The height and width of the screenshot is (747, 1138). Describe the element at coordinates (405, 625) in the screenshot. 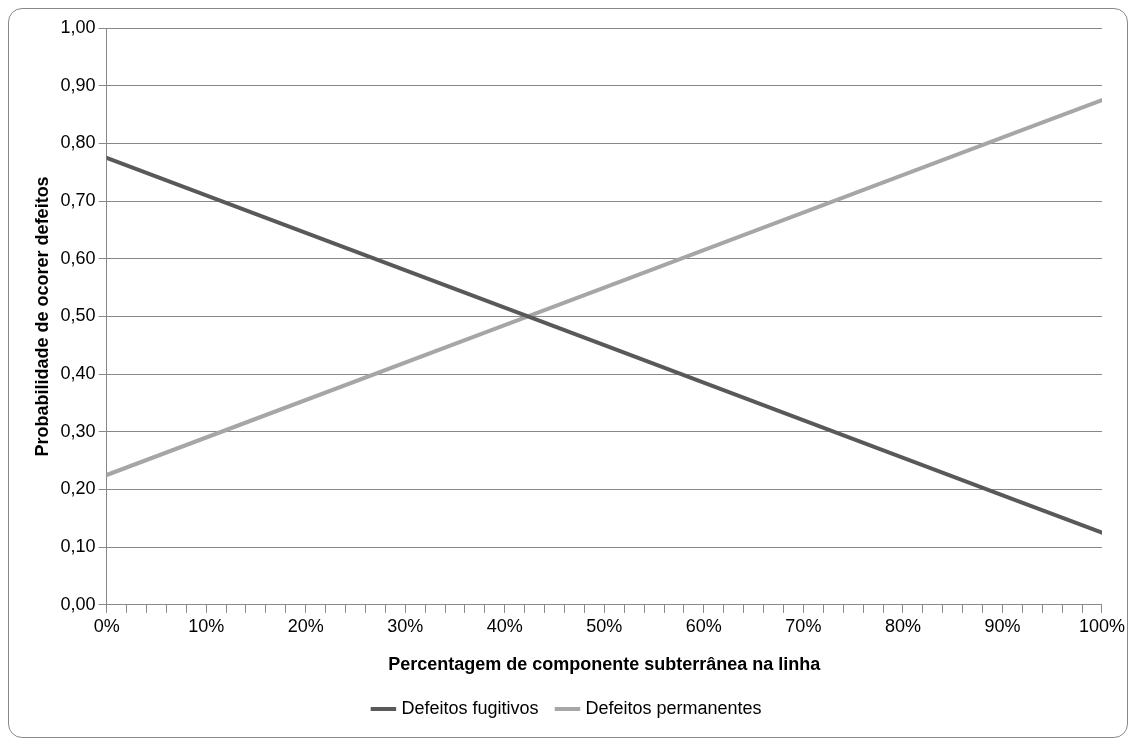

I see `x-tick-label: 30%` at that location.